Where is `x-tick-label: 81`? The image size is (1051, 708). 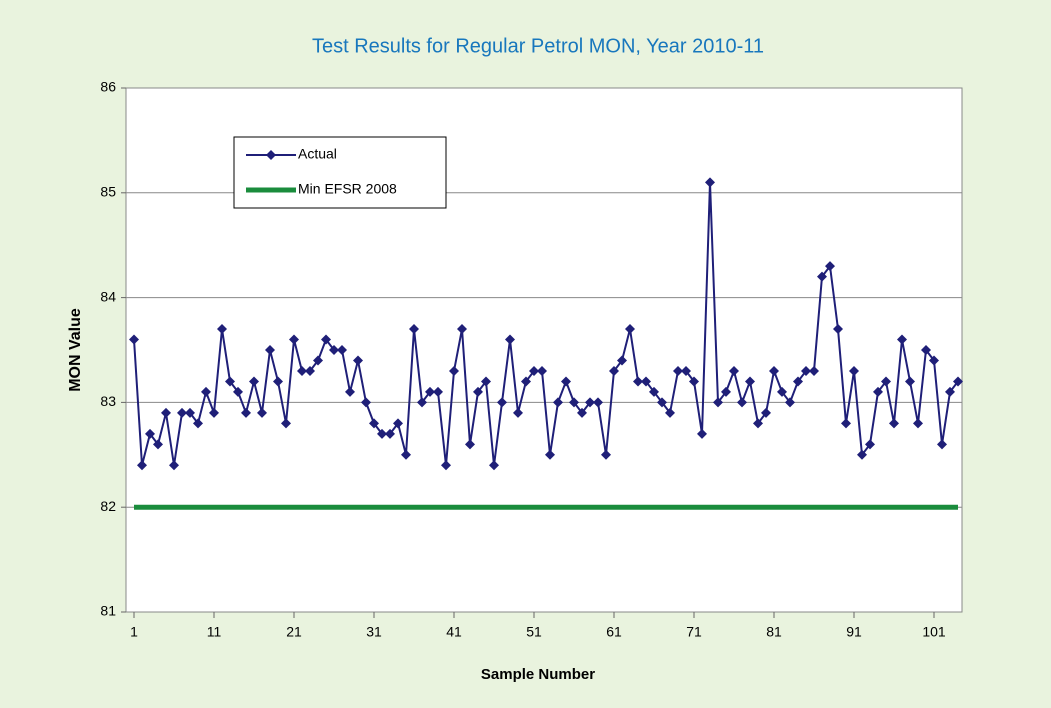
x-tick-label: 81 is located at coordinates (774, 632).